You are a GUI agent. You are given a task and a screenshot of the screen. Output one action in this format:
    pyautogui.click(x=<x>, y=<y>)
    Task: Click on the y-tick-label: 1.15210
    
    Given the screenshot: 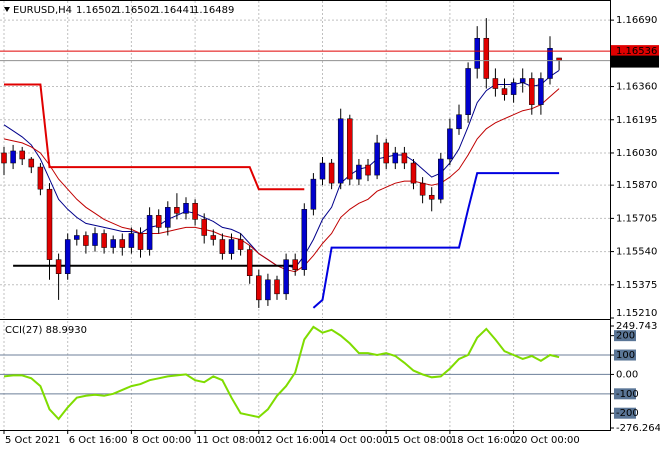 What is the action you would take?
    pyautogui.click(x=636, y=313)
    